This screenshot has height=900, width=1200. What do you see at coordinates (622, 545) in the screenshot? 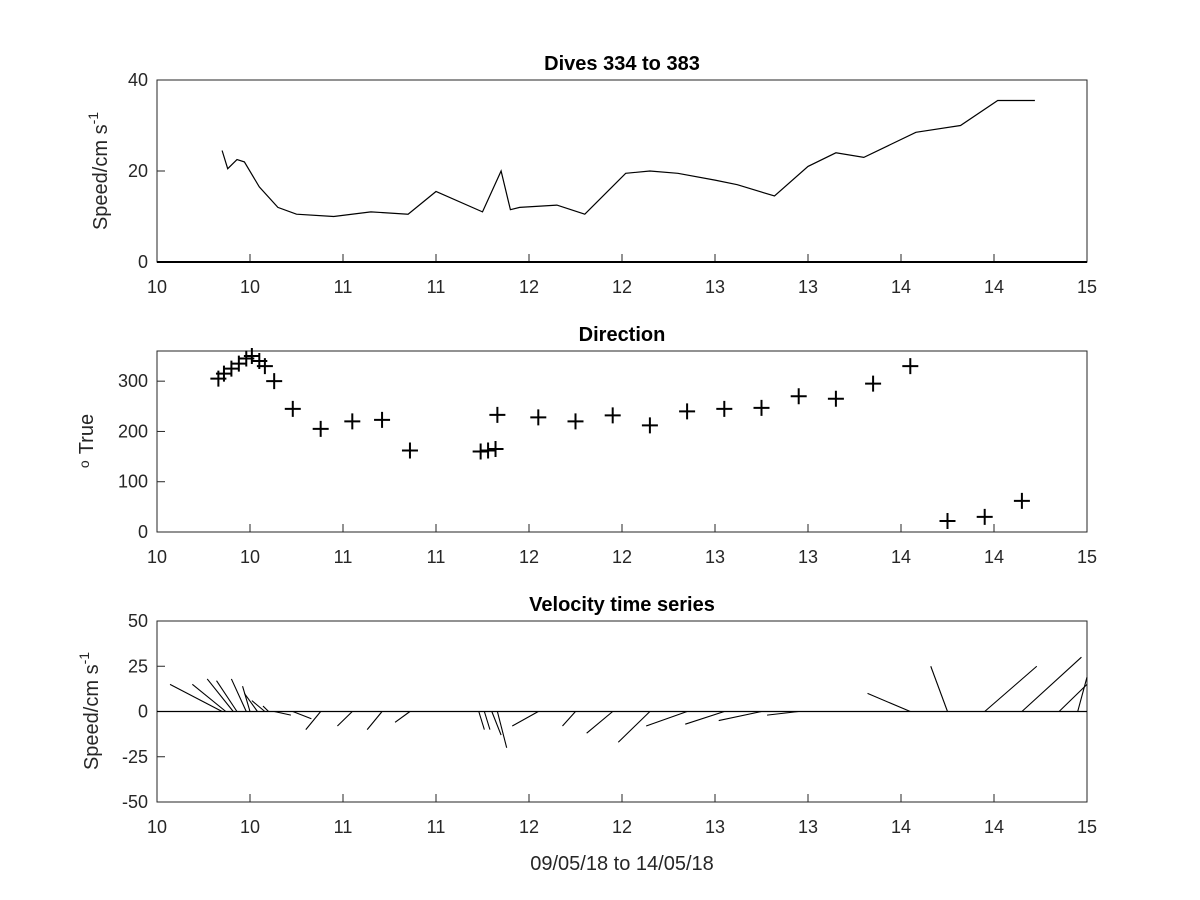
I see `direction-x-axis: 10 10 11 11 12 12 13 13 14 14 15` at bounding box center [622, 545].